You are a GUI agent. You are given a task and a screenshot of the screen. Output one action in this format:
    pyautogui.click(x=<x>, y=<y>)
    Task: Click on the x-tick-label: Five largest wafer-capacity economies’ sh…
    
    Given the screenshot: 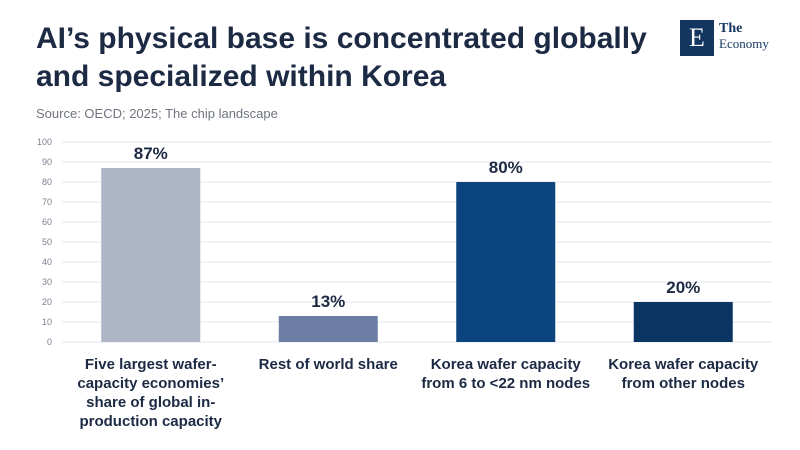 What is the action you would take?
    pyautogui.click(x=151, y=393)
    